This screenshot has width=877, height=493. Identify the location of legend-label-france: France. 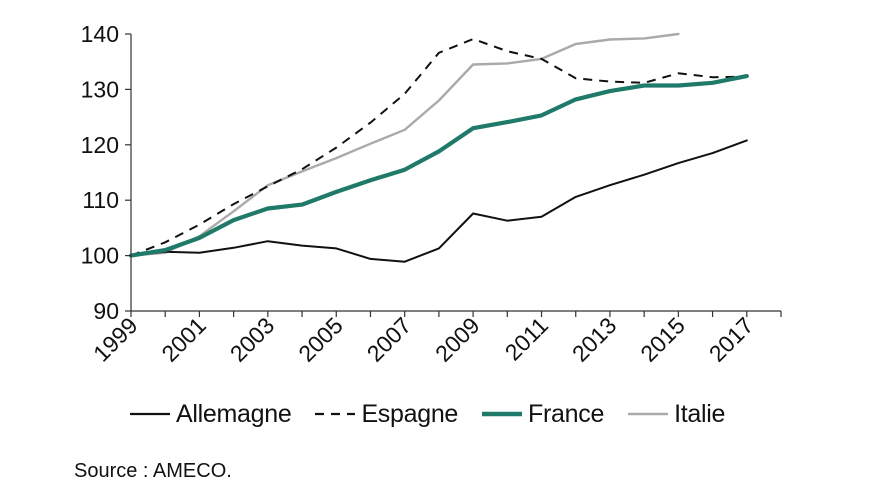
(566, 413).